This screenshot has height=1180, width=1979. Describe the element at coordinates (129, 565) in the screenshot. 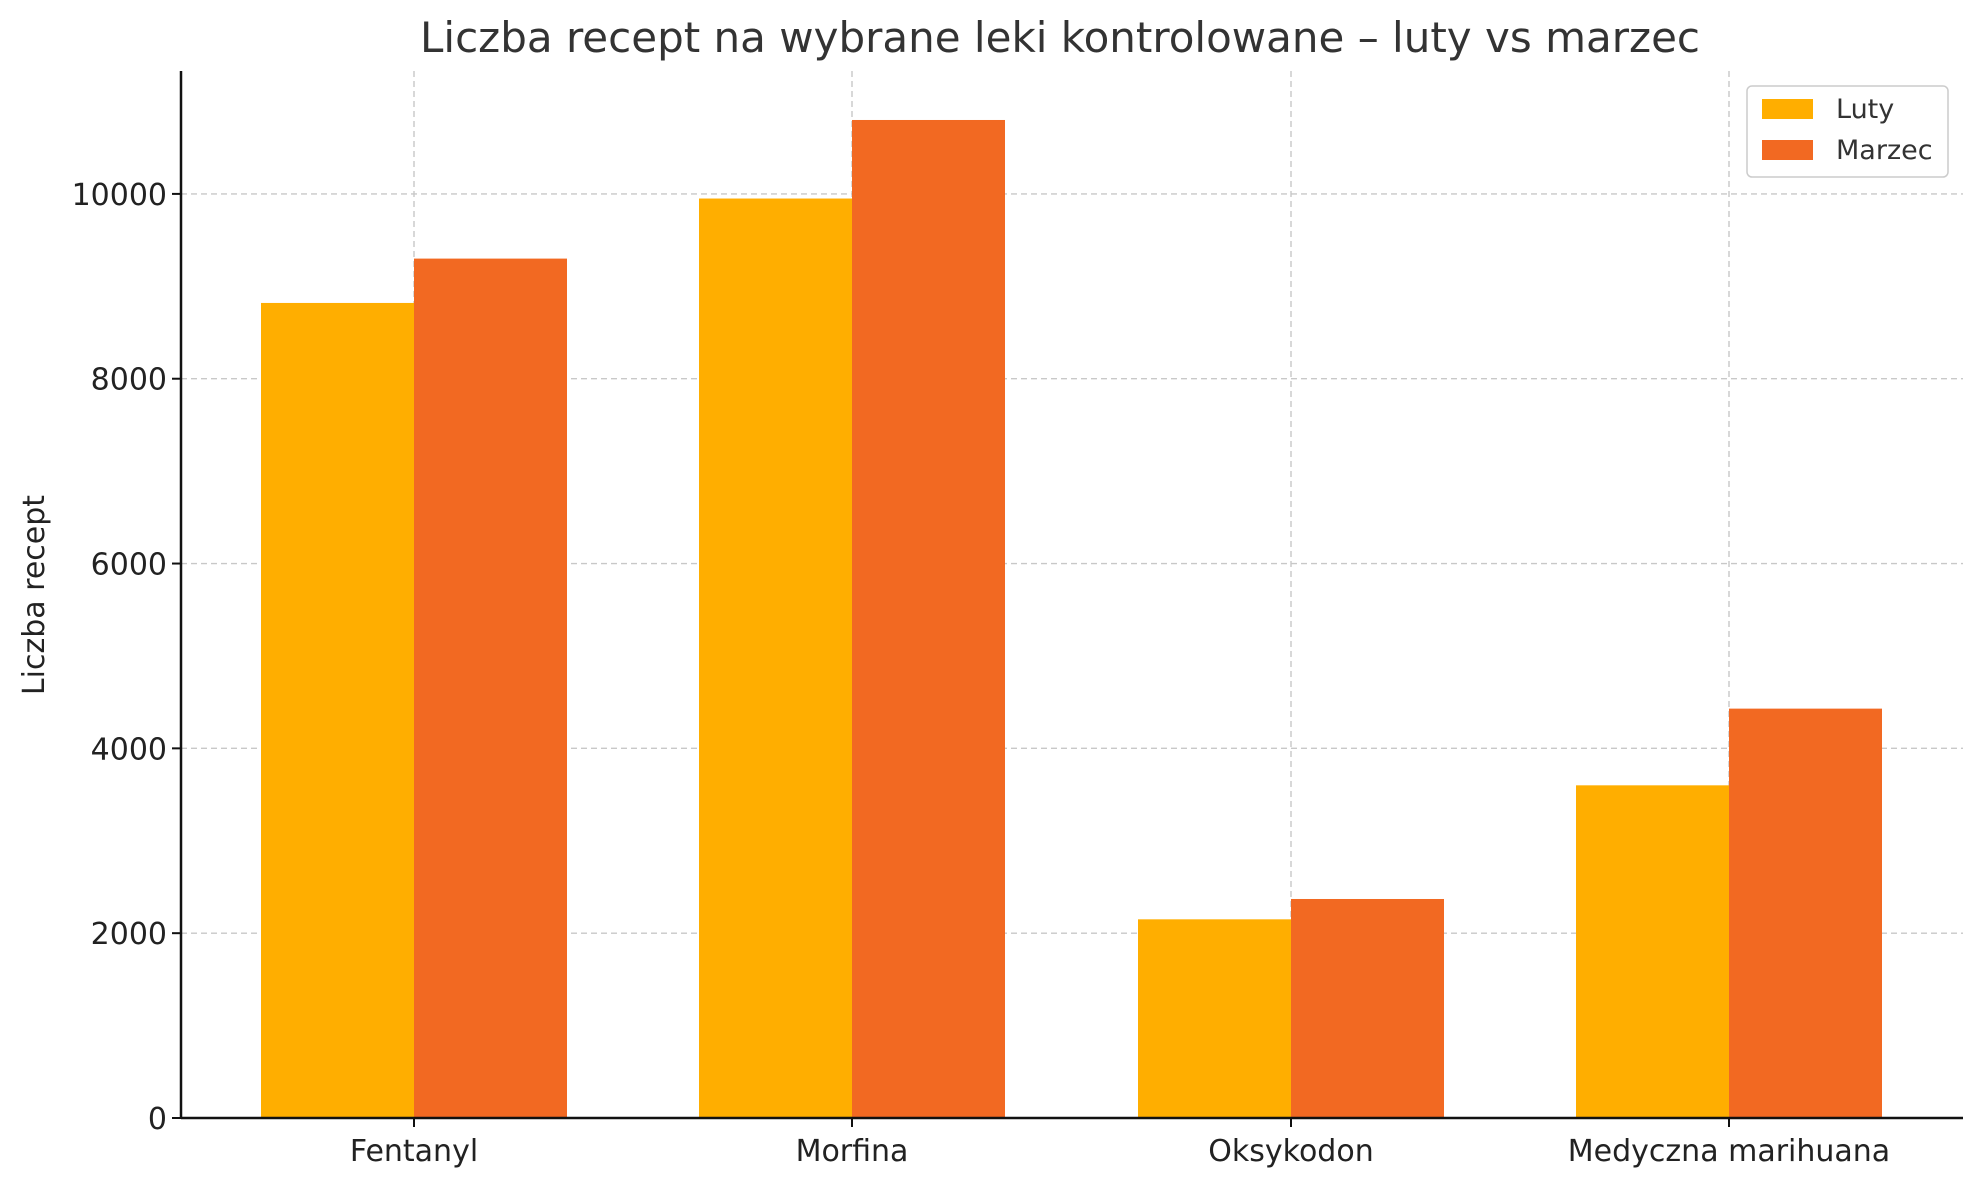

I see `y-tick-label: 6000` at that location.